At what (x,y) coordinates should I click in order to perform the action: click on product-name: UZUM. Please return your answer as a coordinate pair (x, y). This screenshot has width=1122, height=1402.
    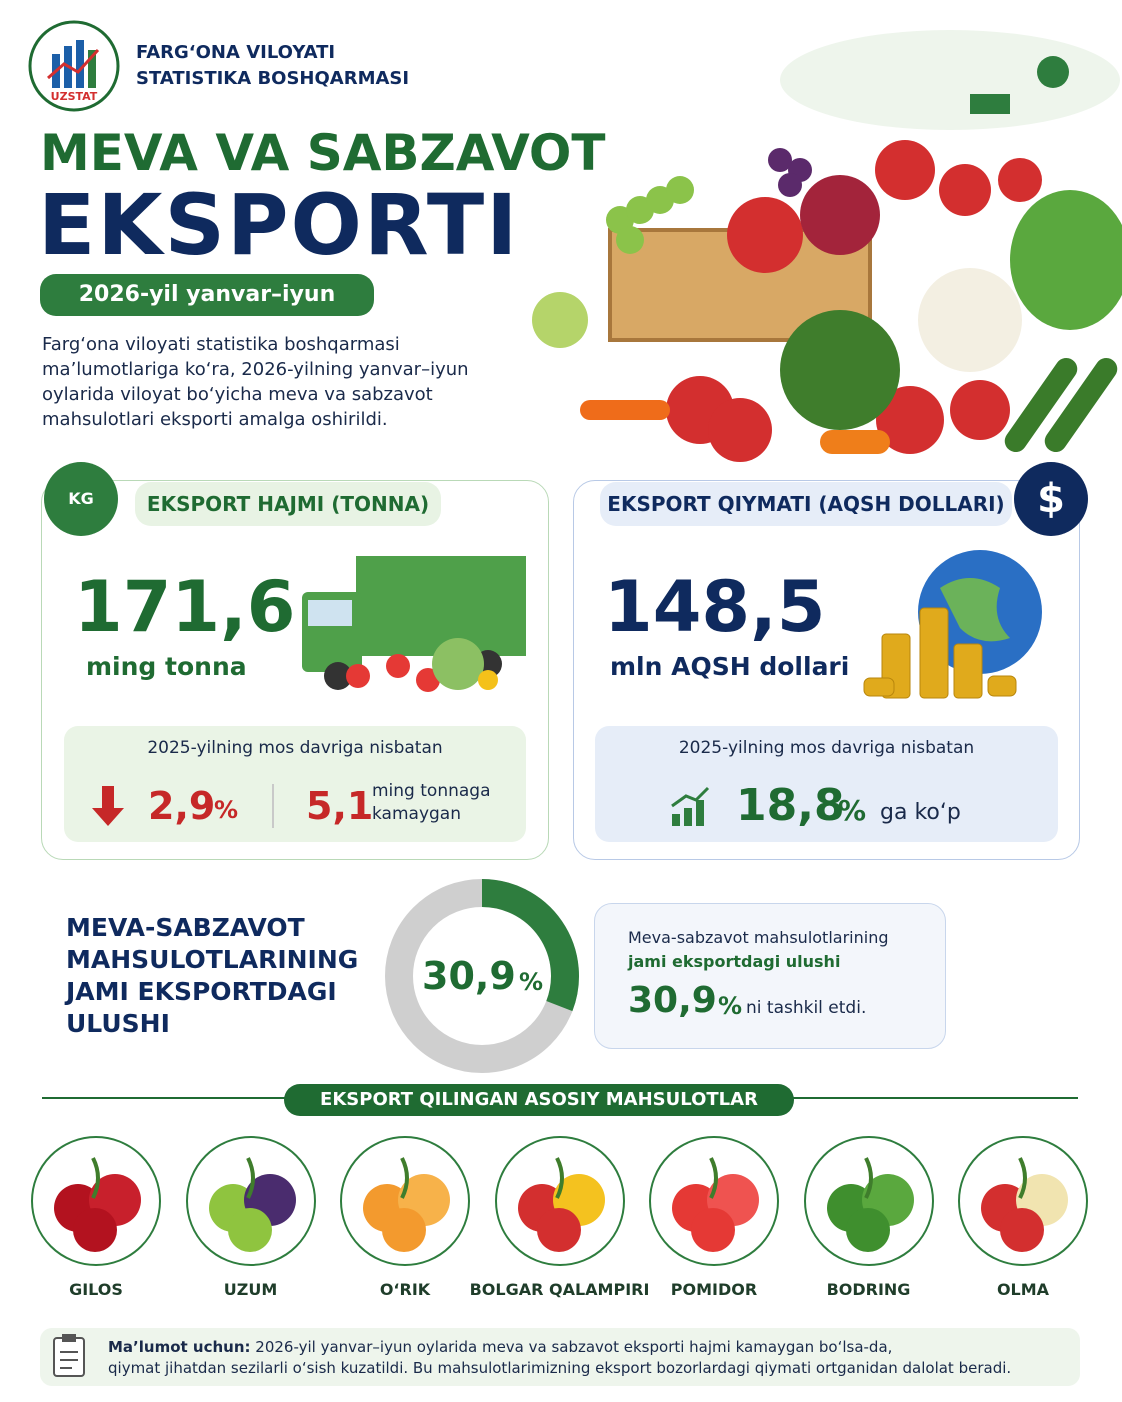
    Looking at the image, I should click on (250, 1289).